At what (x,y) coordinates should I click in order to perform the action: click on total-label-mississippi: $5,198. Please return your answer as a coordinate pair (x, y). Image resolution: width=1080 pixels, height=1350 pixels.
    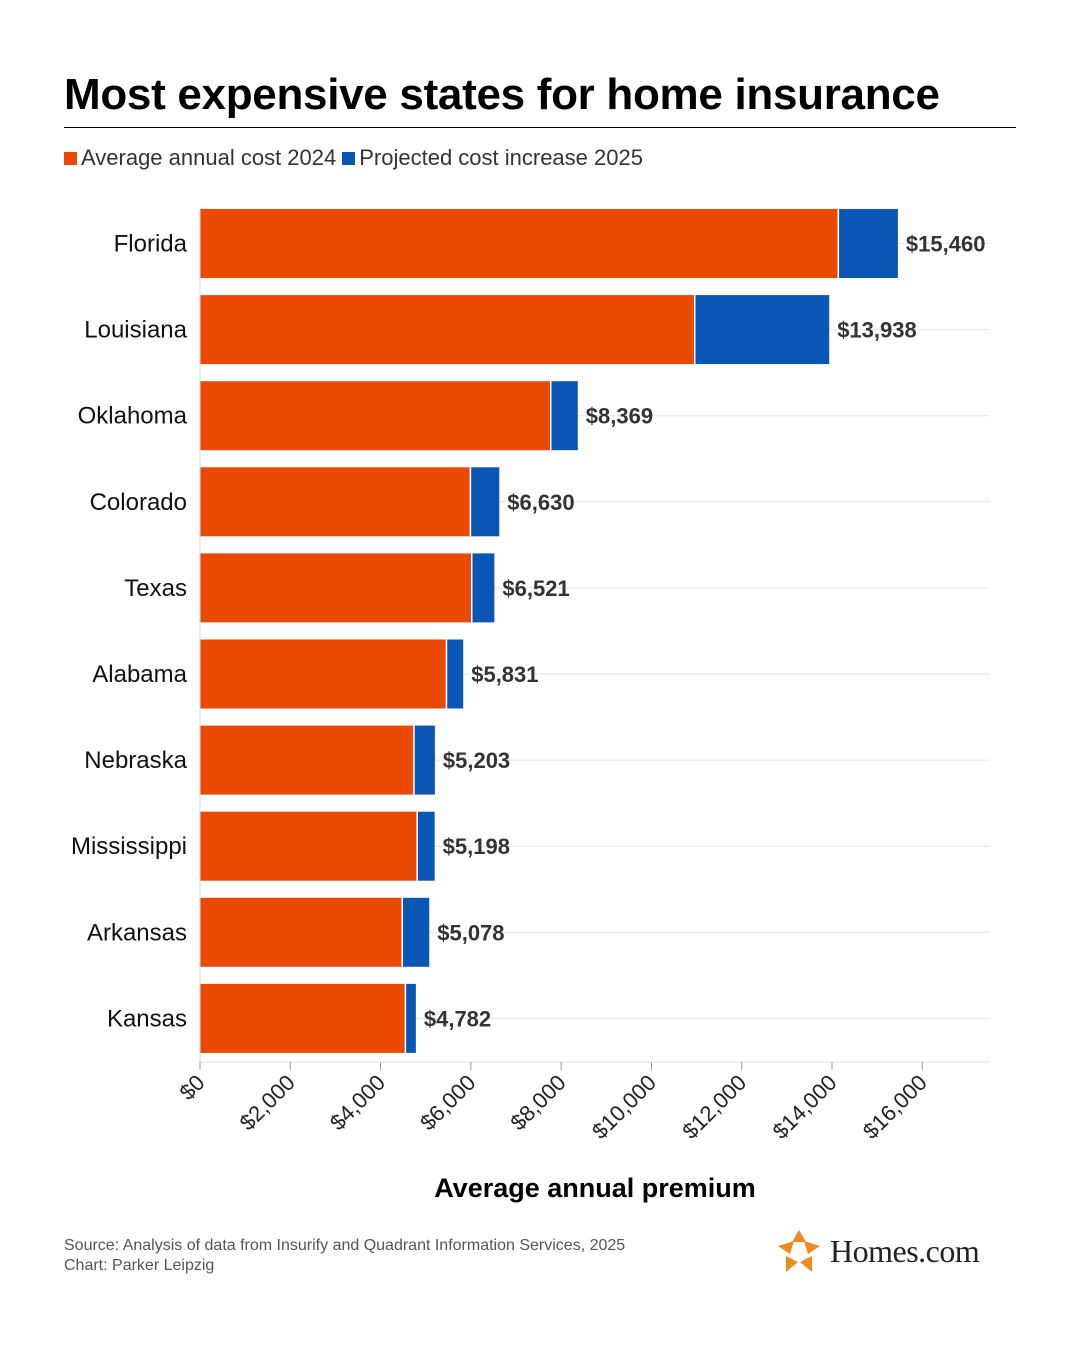
    Looking at the image, I should click on (476, 846).